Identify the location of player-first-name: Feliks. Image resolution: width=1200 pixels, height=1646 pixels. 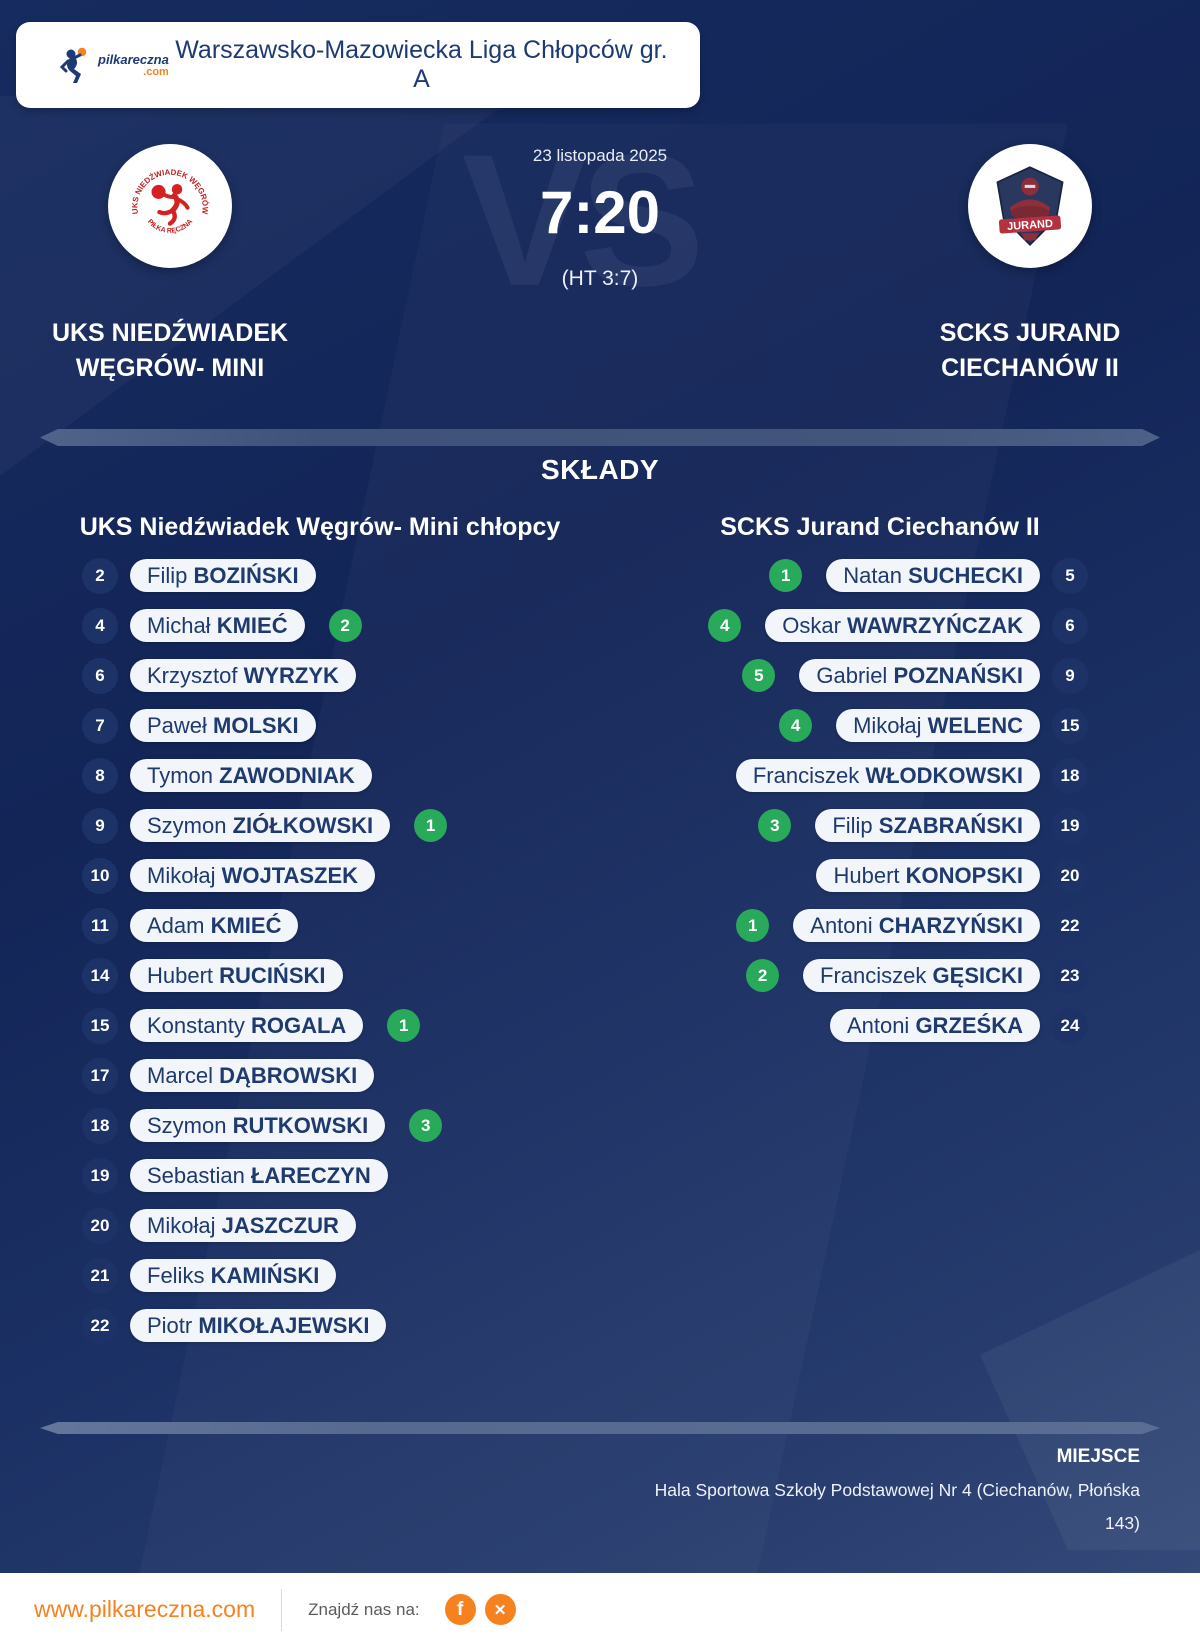
(179, 1275).